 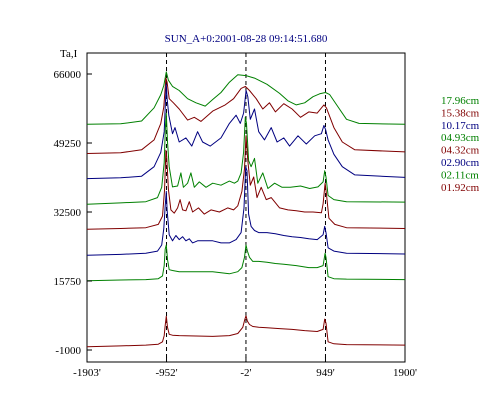 I want to click on legend-item: 17.96cm, so click(x=460, y=101).